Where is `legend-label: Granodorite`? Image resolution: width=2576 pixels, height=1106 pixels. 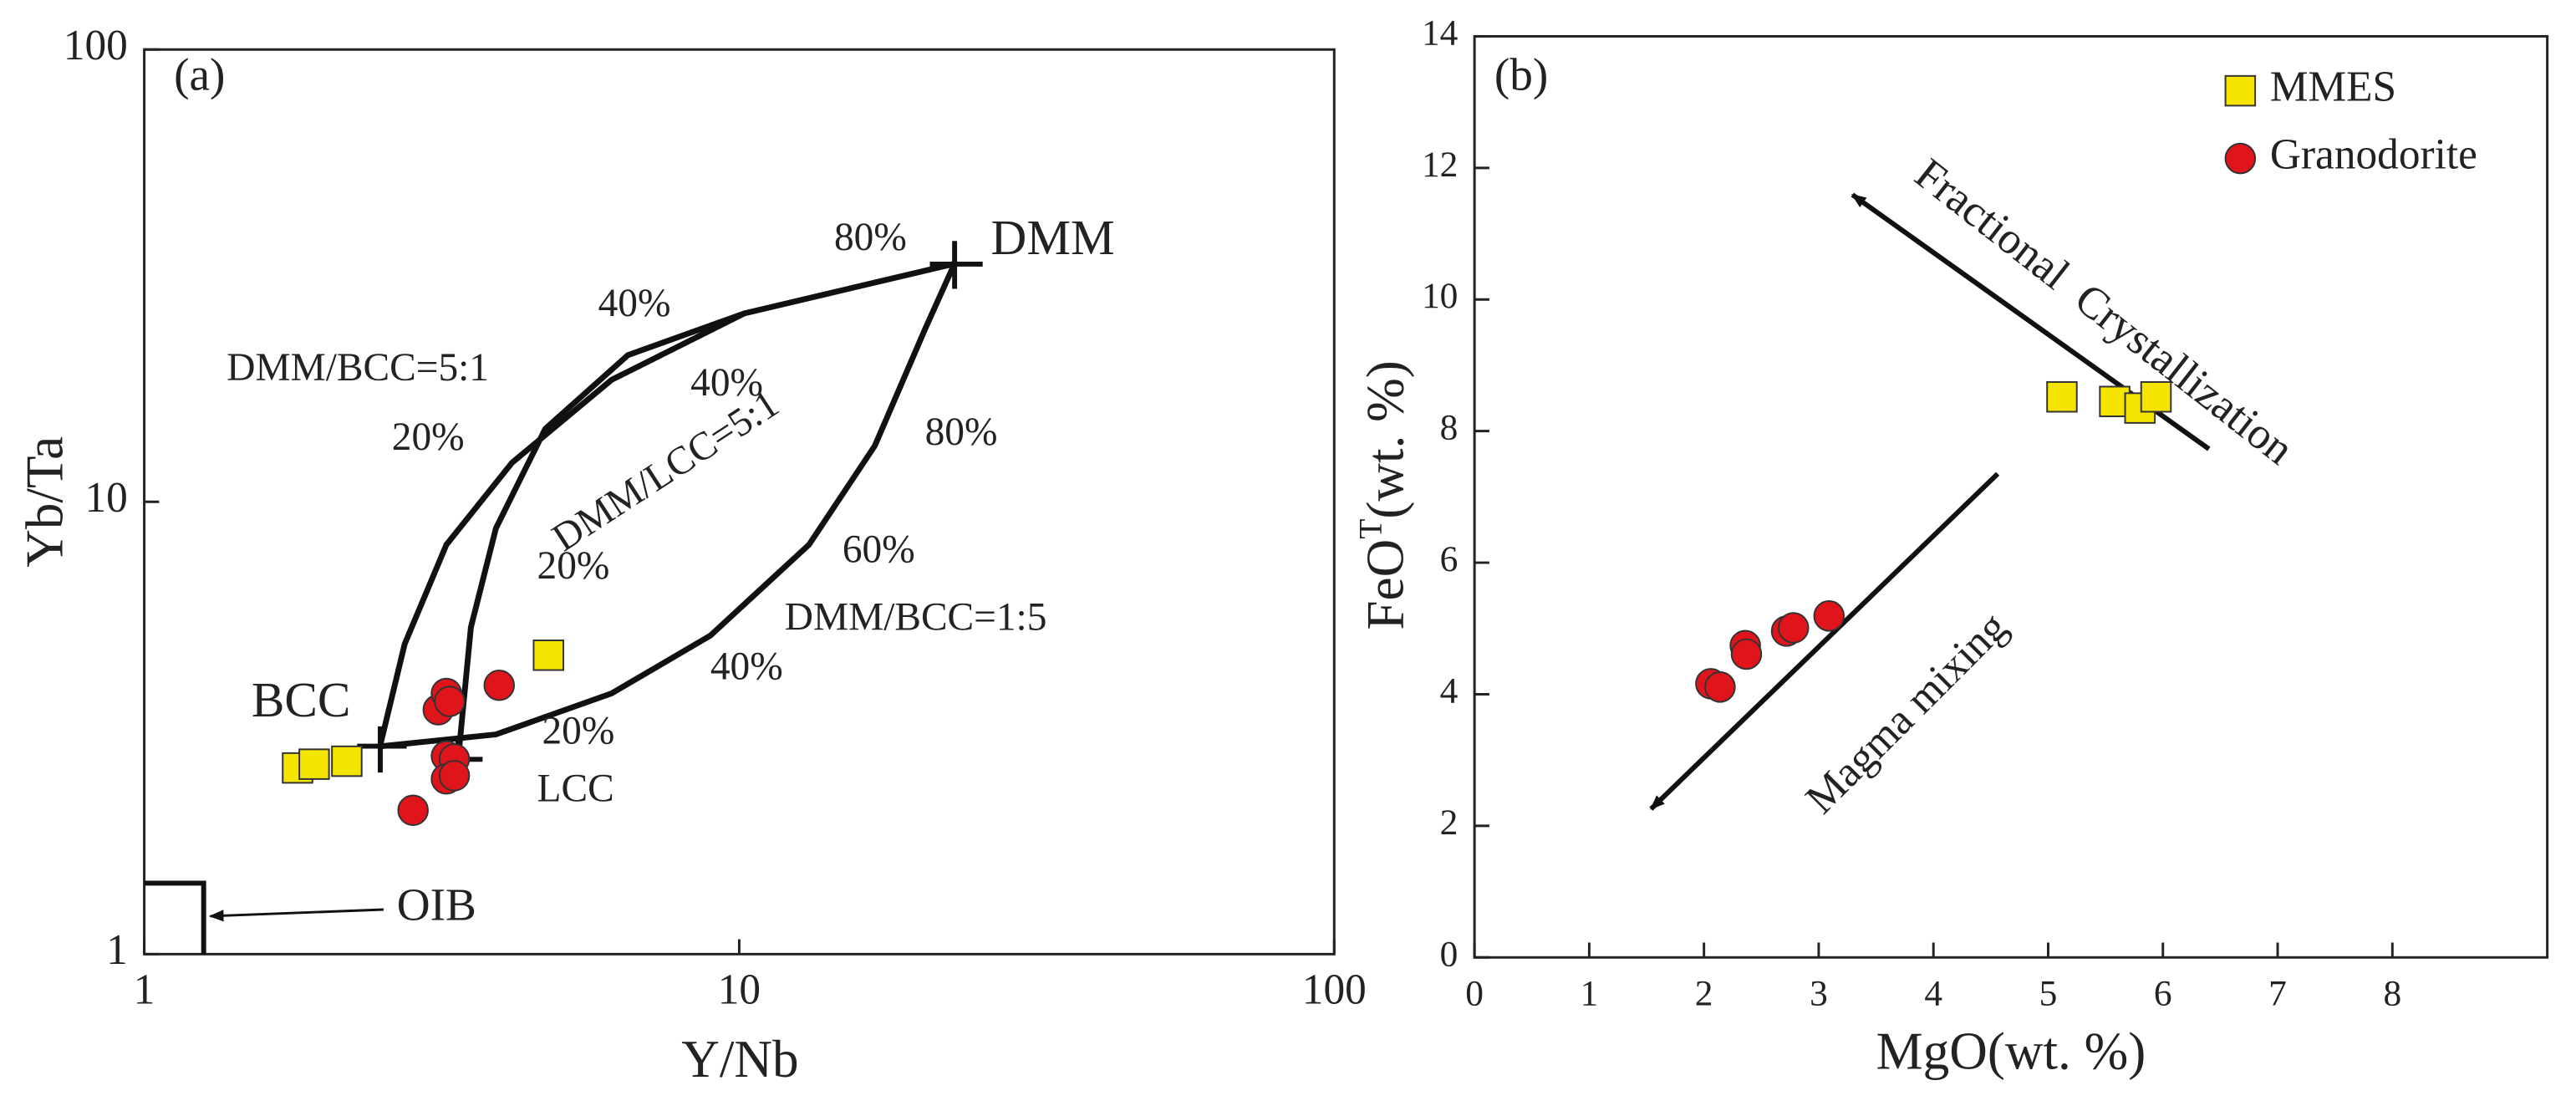 legend-label: Granodorite is located at coordinates (2373, 154).